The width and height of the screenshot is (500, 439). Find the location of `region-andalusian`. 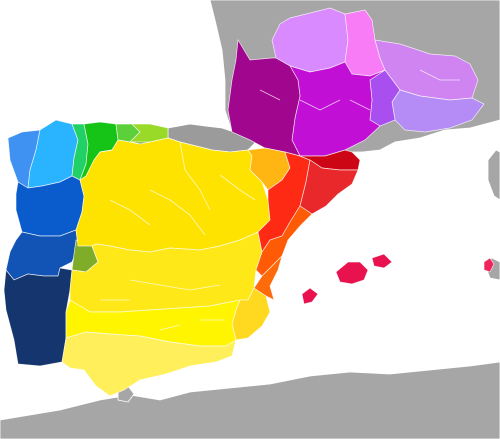

region-andalusian is located at coordinates (149, 364).